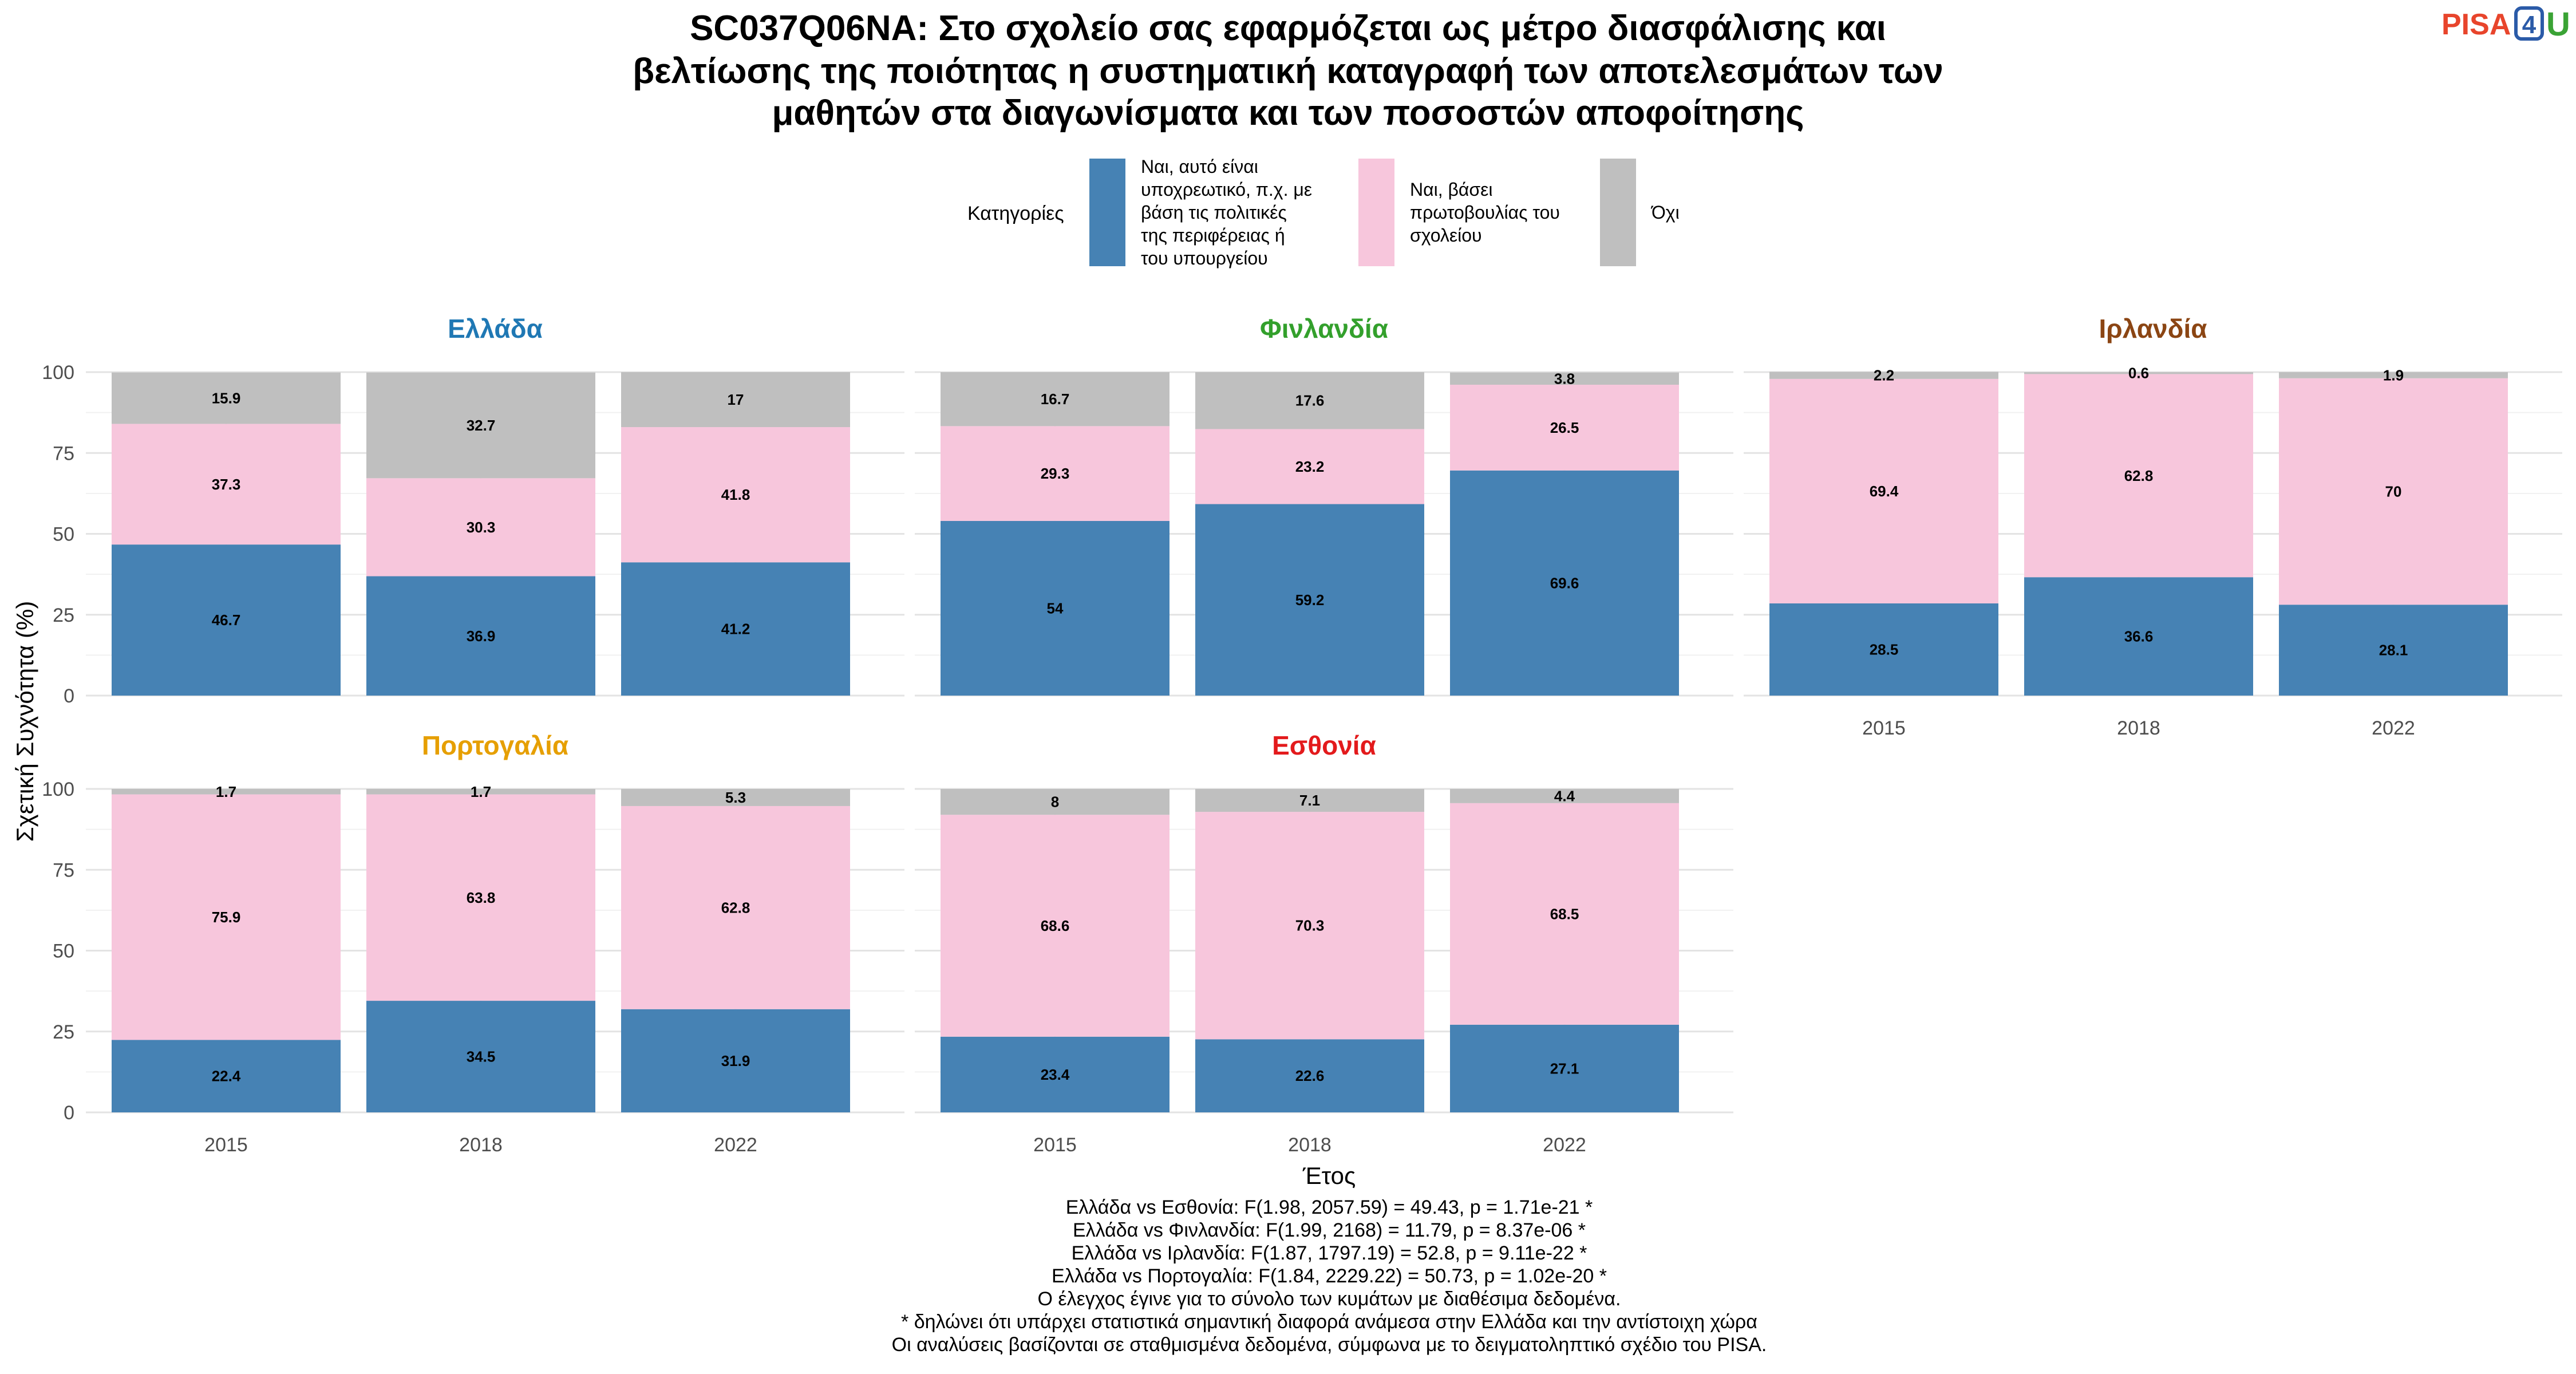  Describe the element at coordinates (2393, 728) in the screenshot. I see `x-tick-label: 2022` at that location.